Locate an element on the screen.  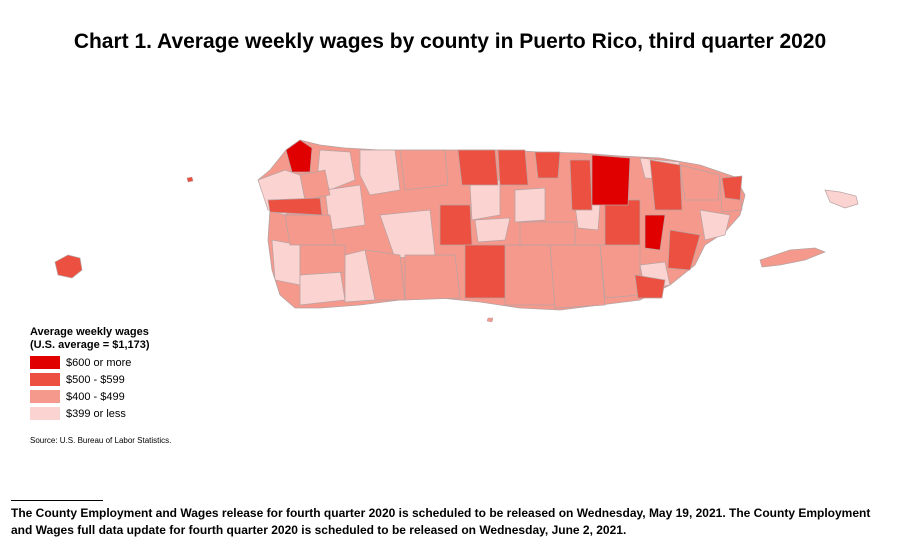
county-east-light is located at coordinates (715, 225).